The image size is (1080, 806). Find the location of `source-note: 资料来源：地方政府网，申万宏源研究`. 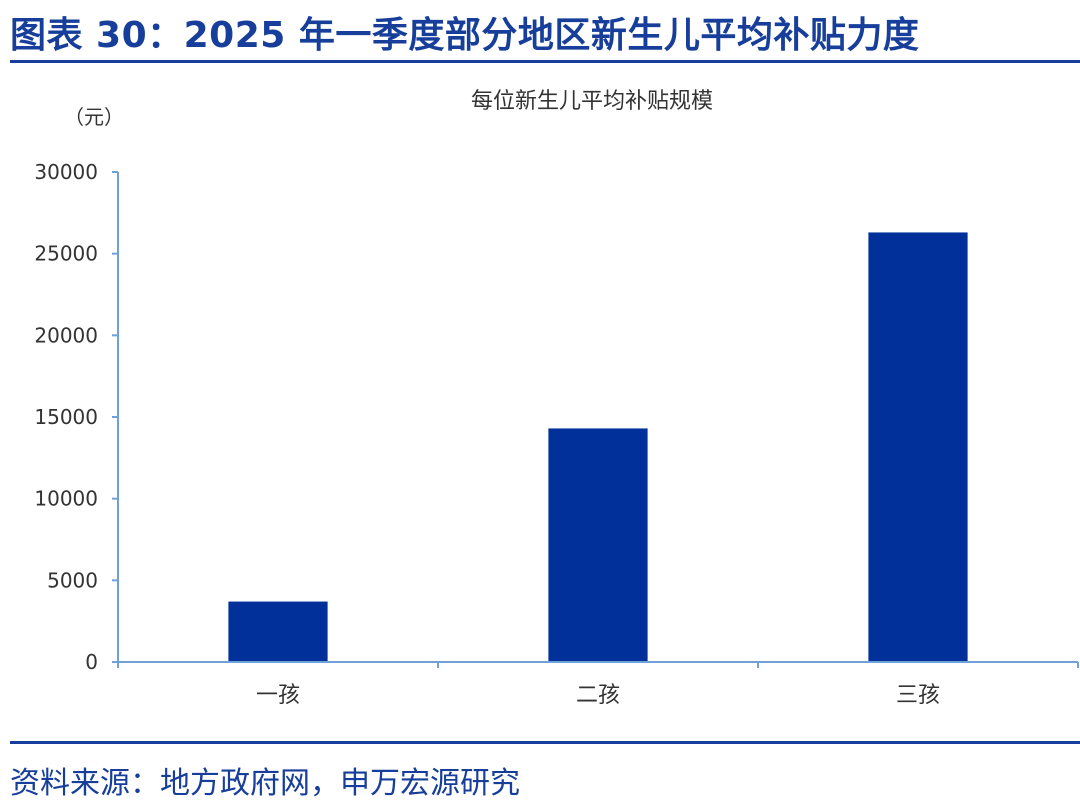

source-note: 资料来源：地方政府网，申万宏源研究 is located at coordinates (265, 783).